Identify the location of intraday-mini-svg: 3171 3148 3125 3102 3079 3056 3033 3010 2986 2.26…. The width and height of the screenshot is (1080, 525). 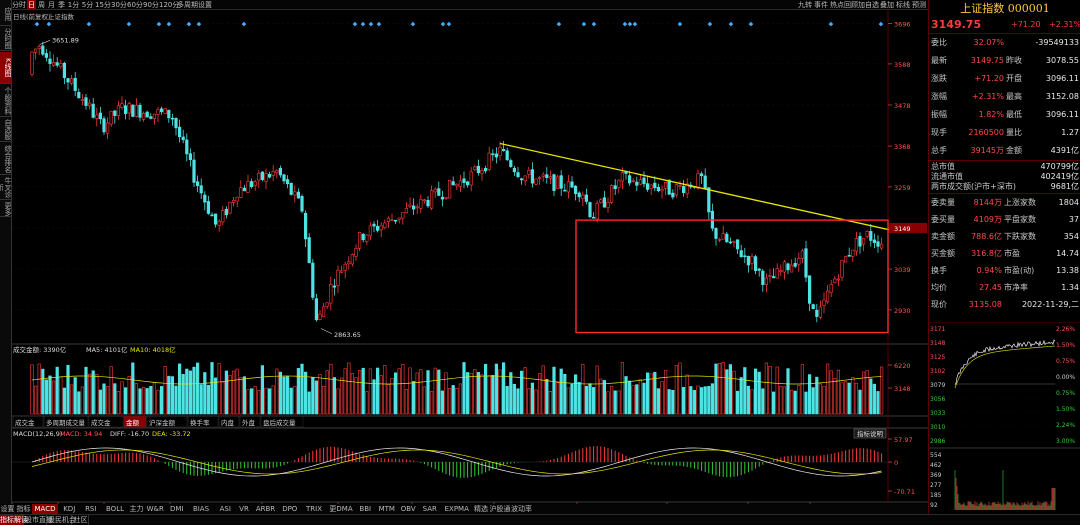
(1004, 417).